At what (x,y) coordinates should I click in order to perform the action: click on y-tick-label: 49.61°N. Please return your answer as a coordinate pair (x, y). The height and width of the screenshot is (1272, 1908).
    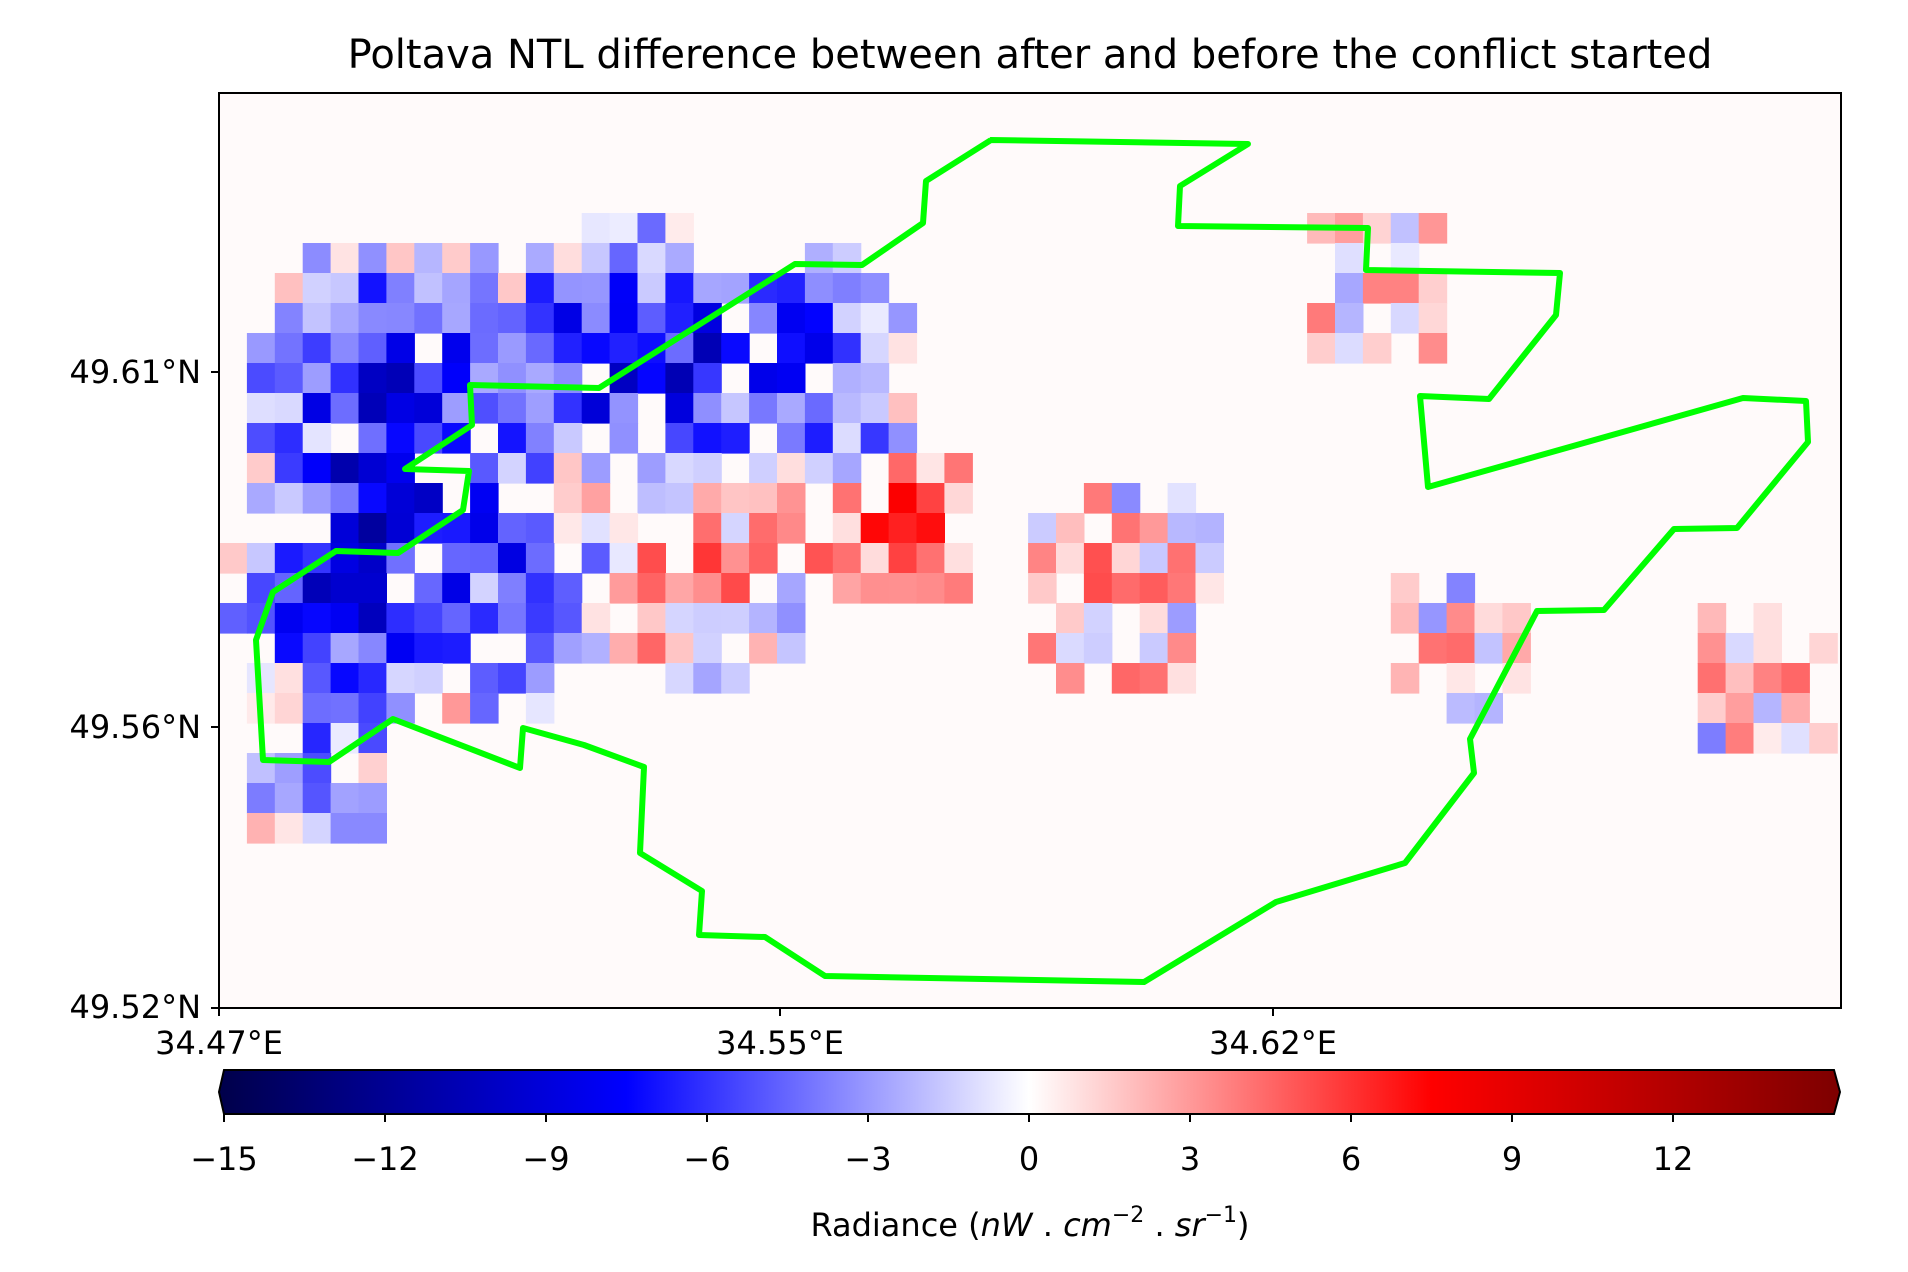
    Looking at the image, I should click on (135, 372).